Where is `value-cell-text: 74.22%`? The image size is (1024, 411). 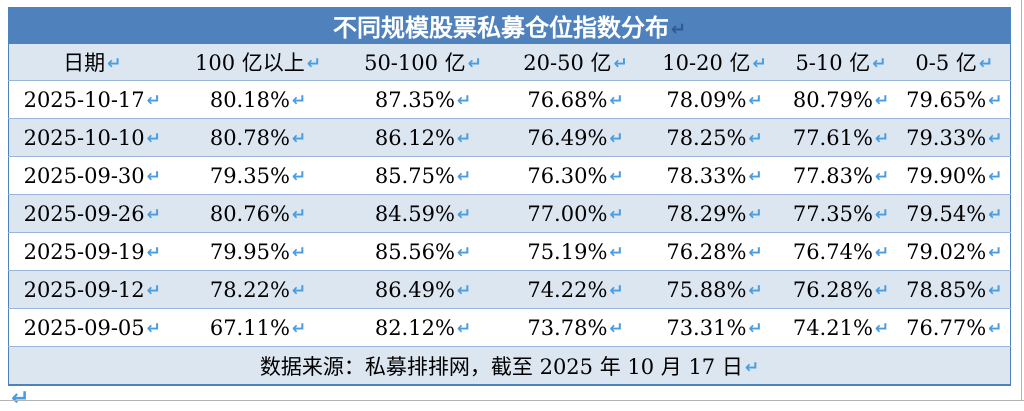
value-cell-text: 74.22% is located at coordinates (567, 289).